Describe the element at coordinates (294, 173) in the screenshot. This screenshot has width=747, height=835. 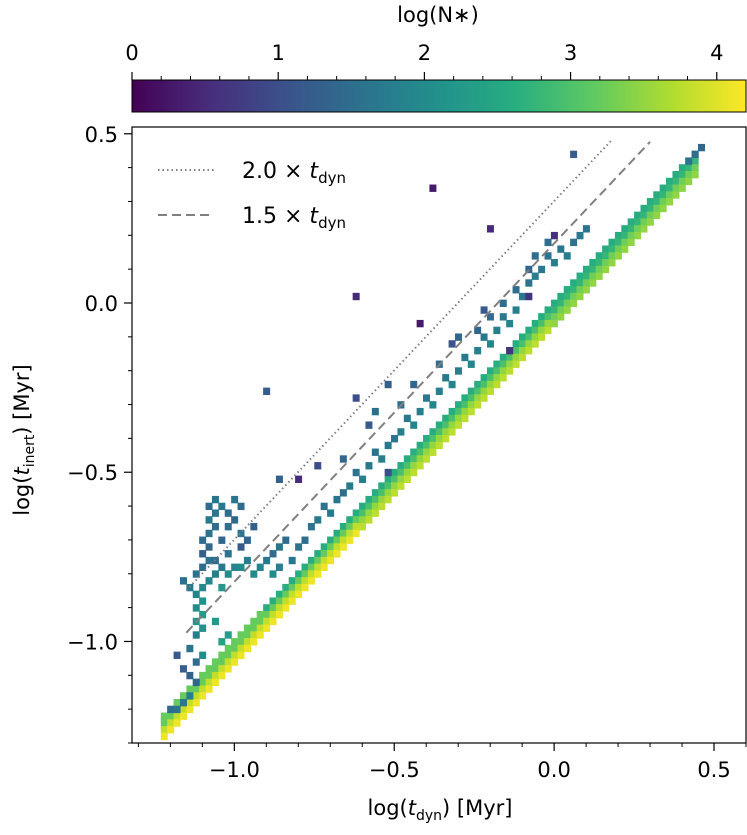
I see `legend-label-2x: 2.0 × tdyn` at that location.